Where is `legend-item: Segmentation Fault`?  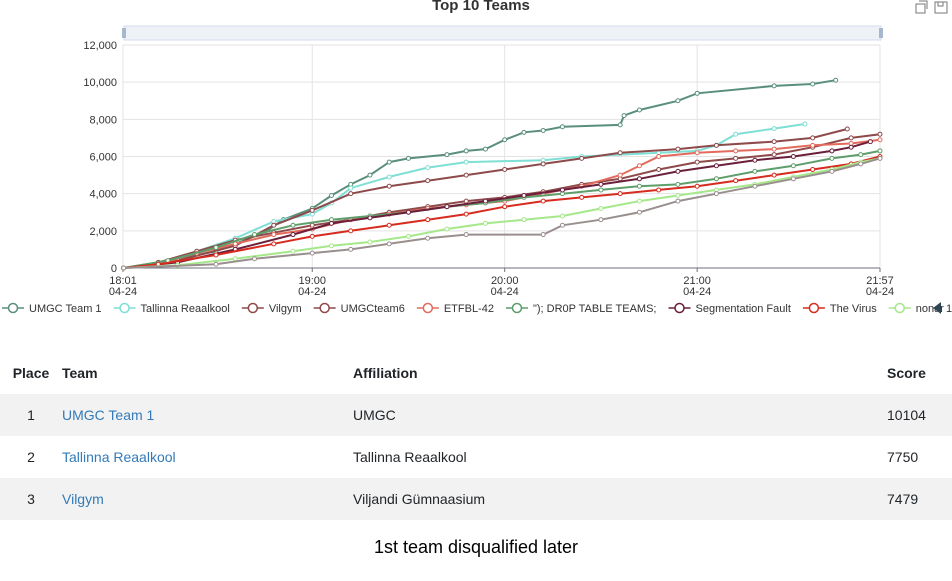
legend-item: Segmentation Fault is located at coordinates (729, 308).